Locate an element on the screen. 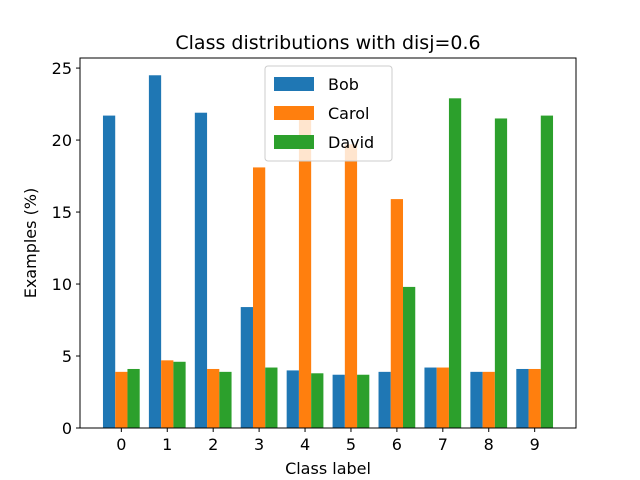 The width and height of the screenshot is (640, 480). x-axis-label: Class label is located at coordinates (328, 468).